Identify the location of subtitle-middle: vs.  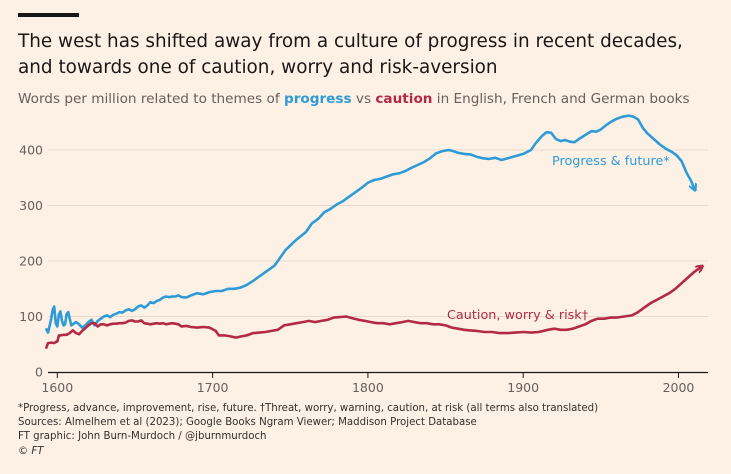
(363, 99).